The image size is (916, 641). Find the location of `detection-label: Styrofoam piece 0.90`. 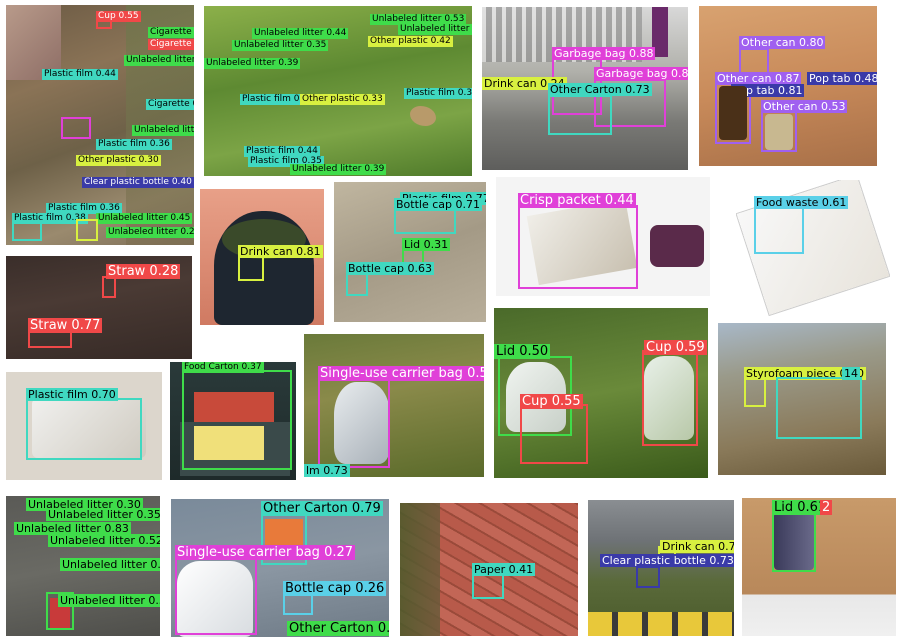

detection-label: Styrofoam piece 0.90 is located at coordinates (805, 373).